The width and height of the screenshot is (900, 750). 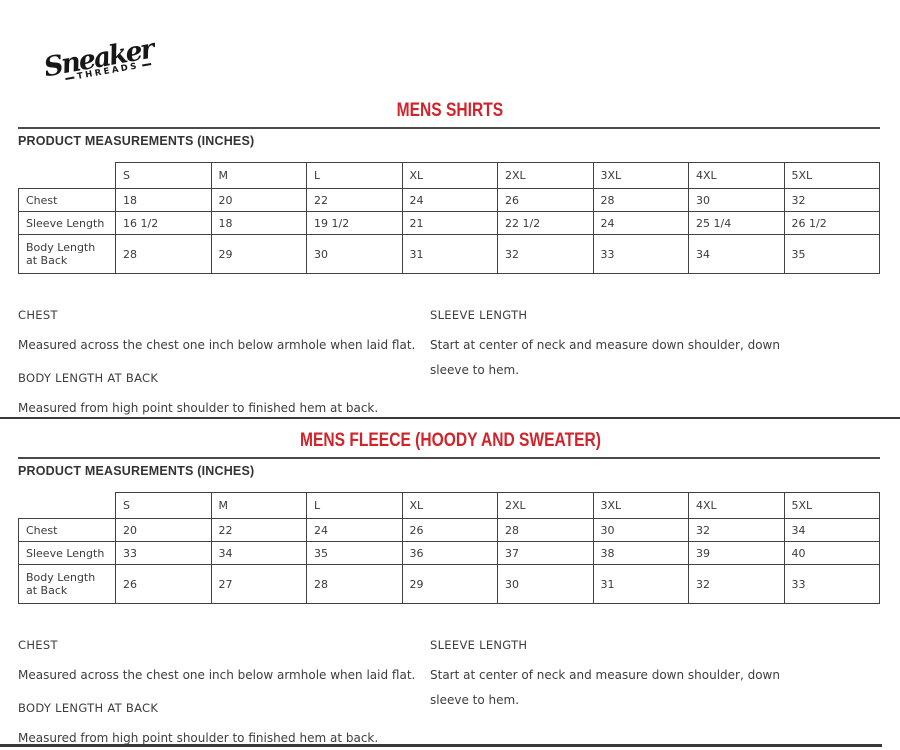 I want to click on measurement-value: 18, so click(x=163, y=200).